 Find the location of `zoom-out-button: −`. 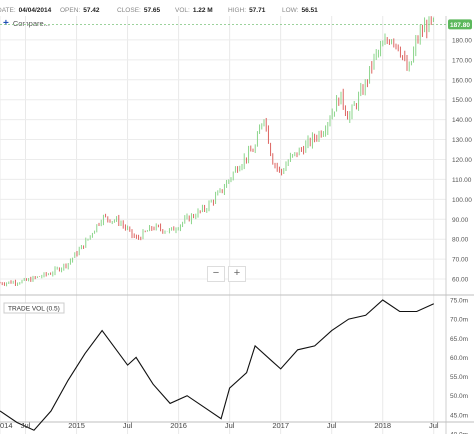

zoom-out-button: − is located at coordinates (216, 274).